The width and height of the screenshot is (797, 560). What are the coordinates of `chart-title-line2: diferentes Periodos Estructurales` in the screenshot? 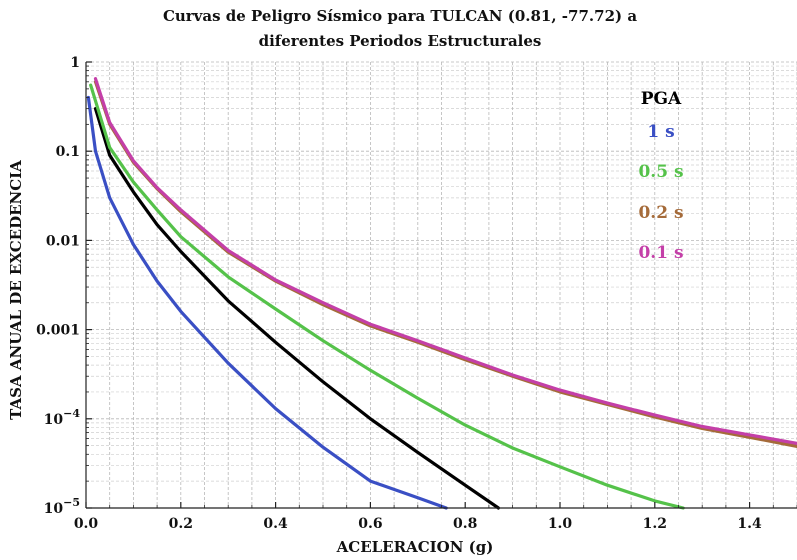 It's located at (400, 41).